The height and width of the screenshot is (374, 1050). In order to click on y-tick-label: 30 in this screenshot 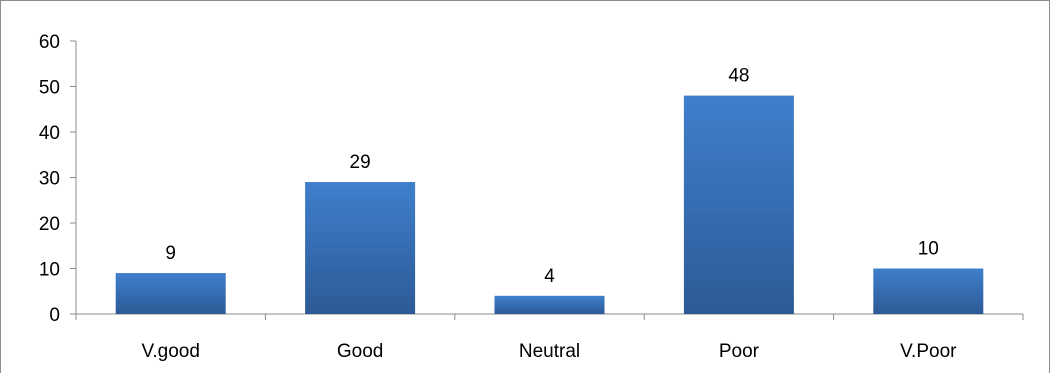, I will do `click(49, 179)`.